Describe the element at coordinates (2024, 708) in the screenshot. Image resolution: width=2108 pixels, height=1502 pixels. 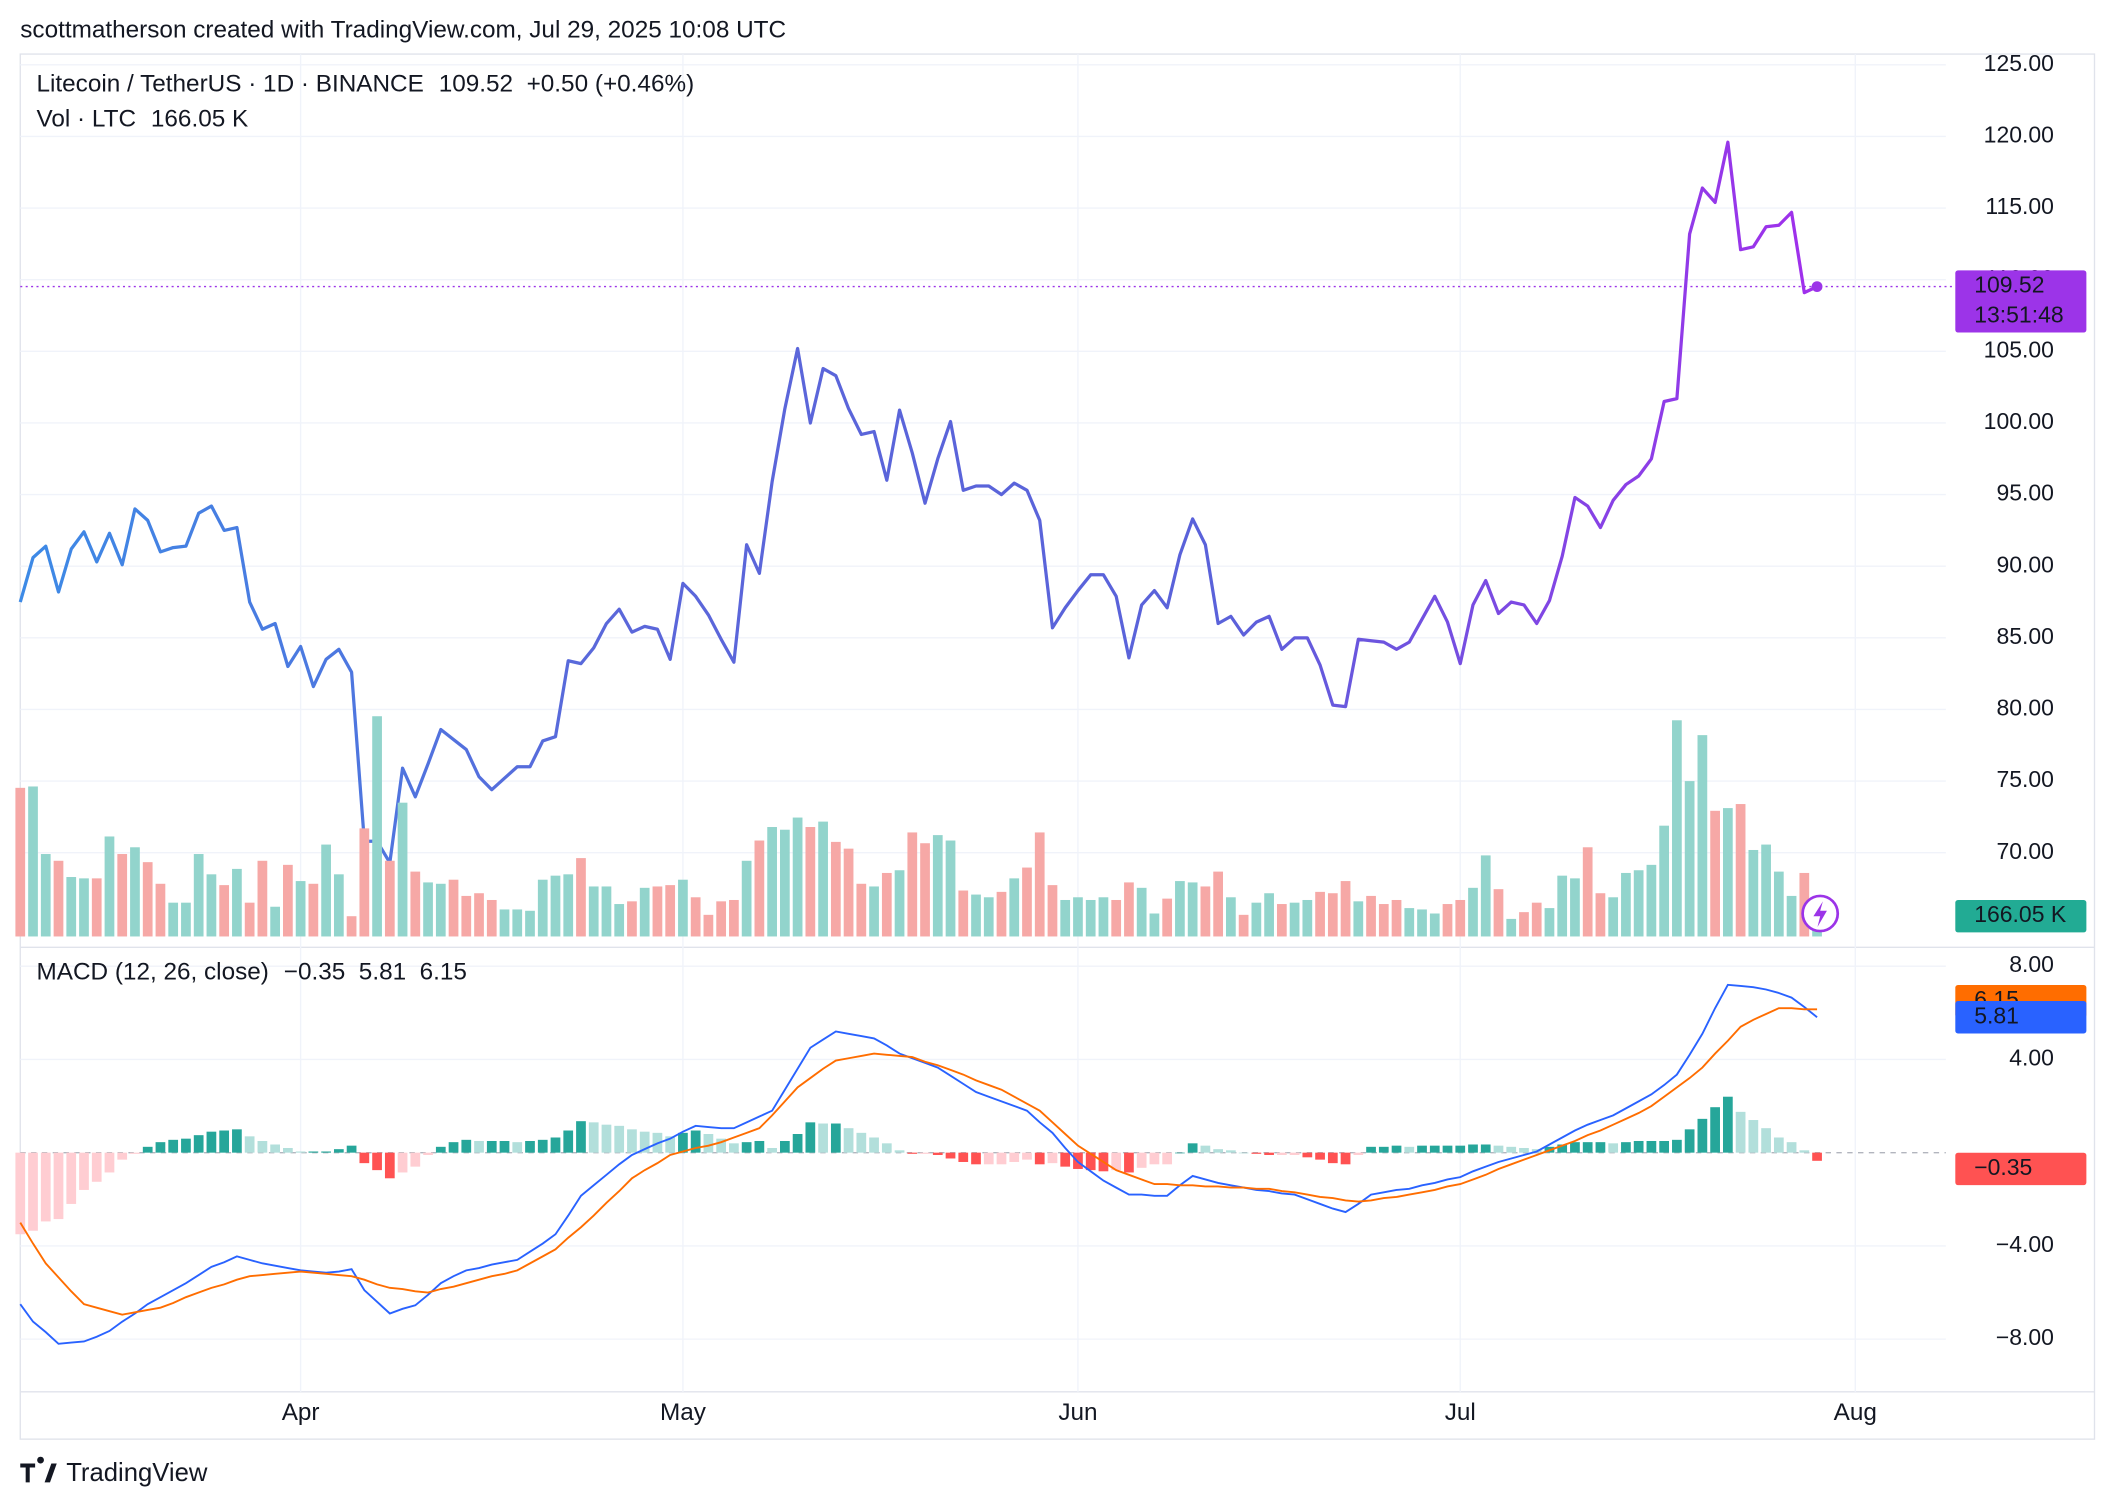
I see `y-tick-label: 80.00` at that location.